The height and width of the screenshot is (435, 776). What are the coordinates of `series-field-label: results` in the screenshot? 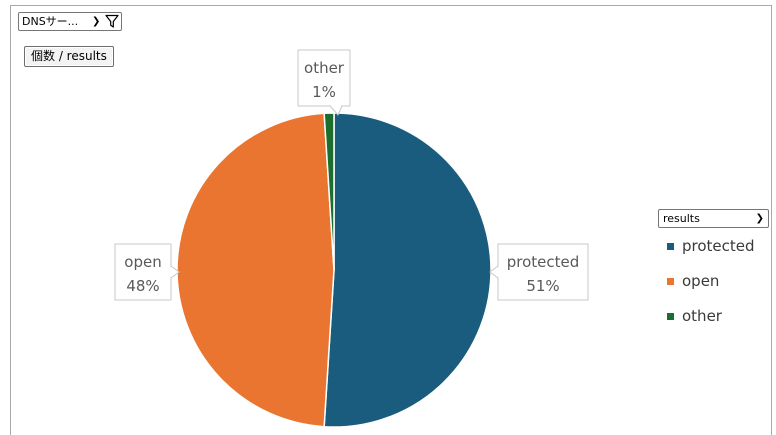 It's located at (681, 218).